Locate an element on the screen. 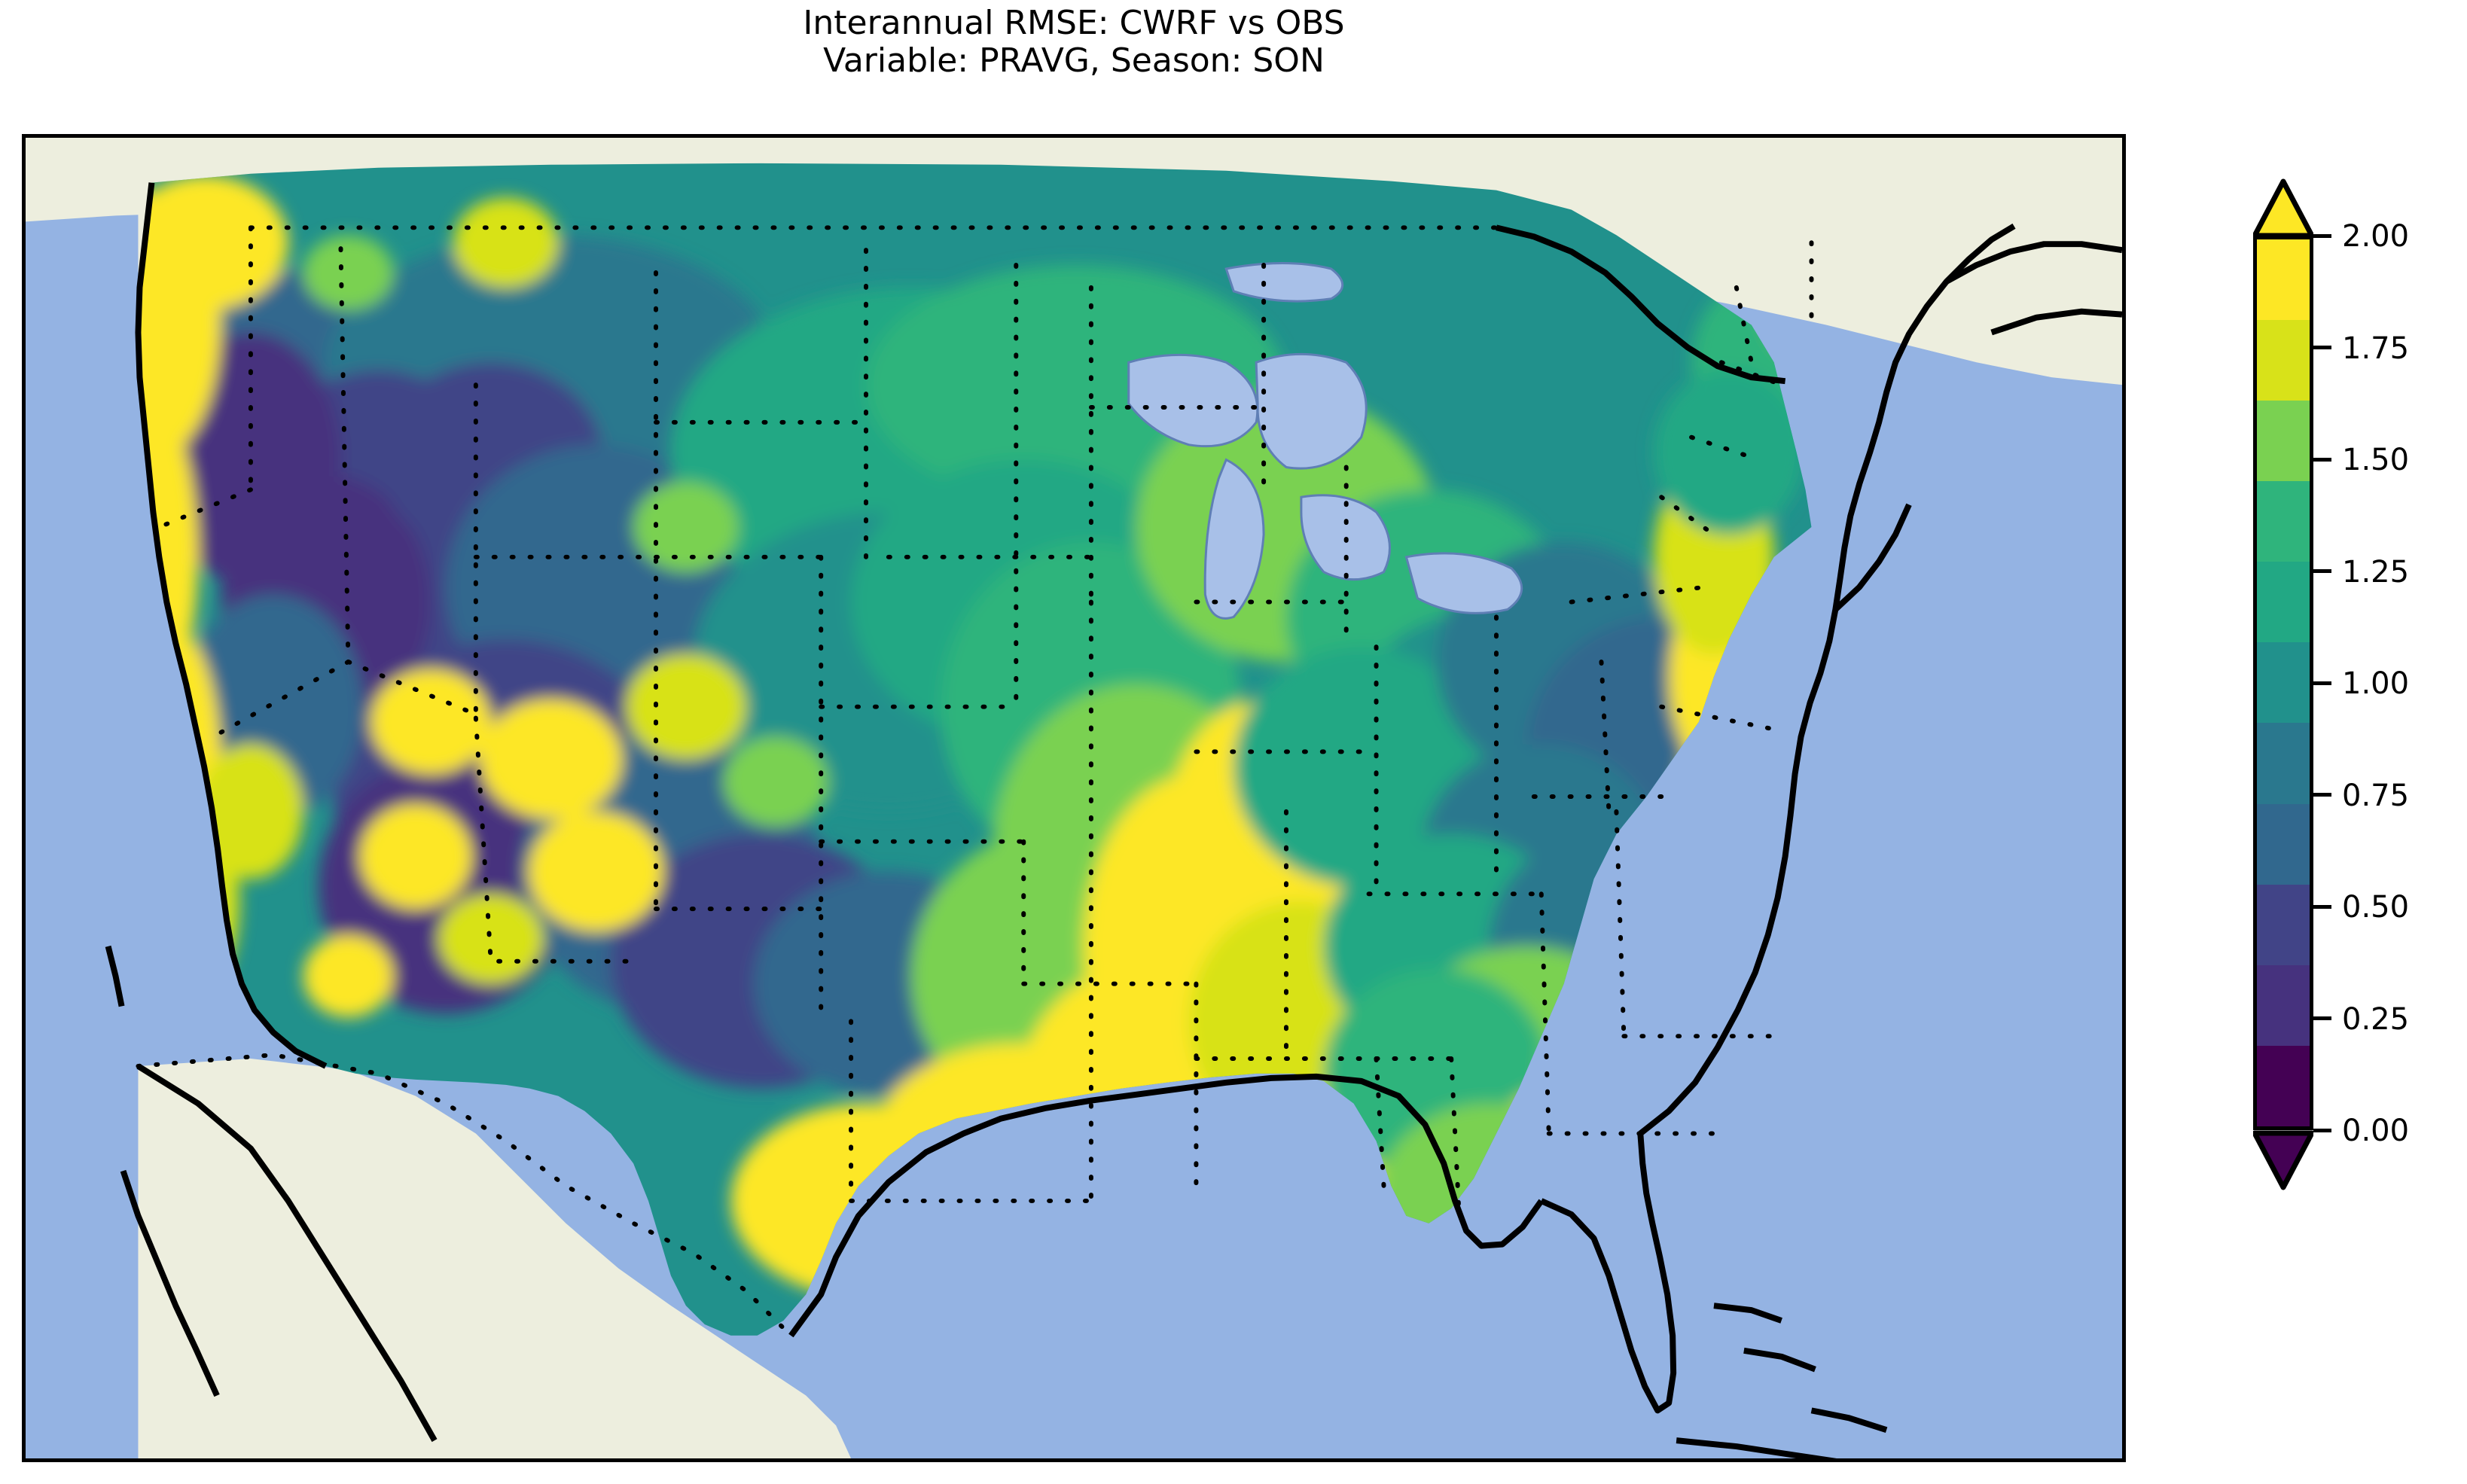 This screenshot has height=1484, width=2467. title-line-2: Variable: PRAVG, Season: SON is located at coordinates (1074, 61).